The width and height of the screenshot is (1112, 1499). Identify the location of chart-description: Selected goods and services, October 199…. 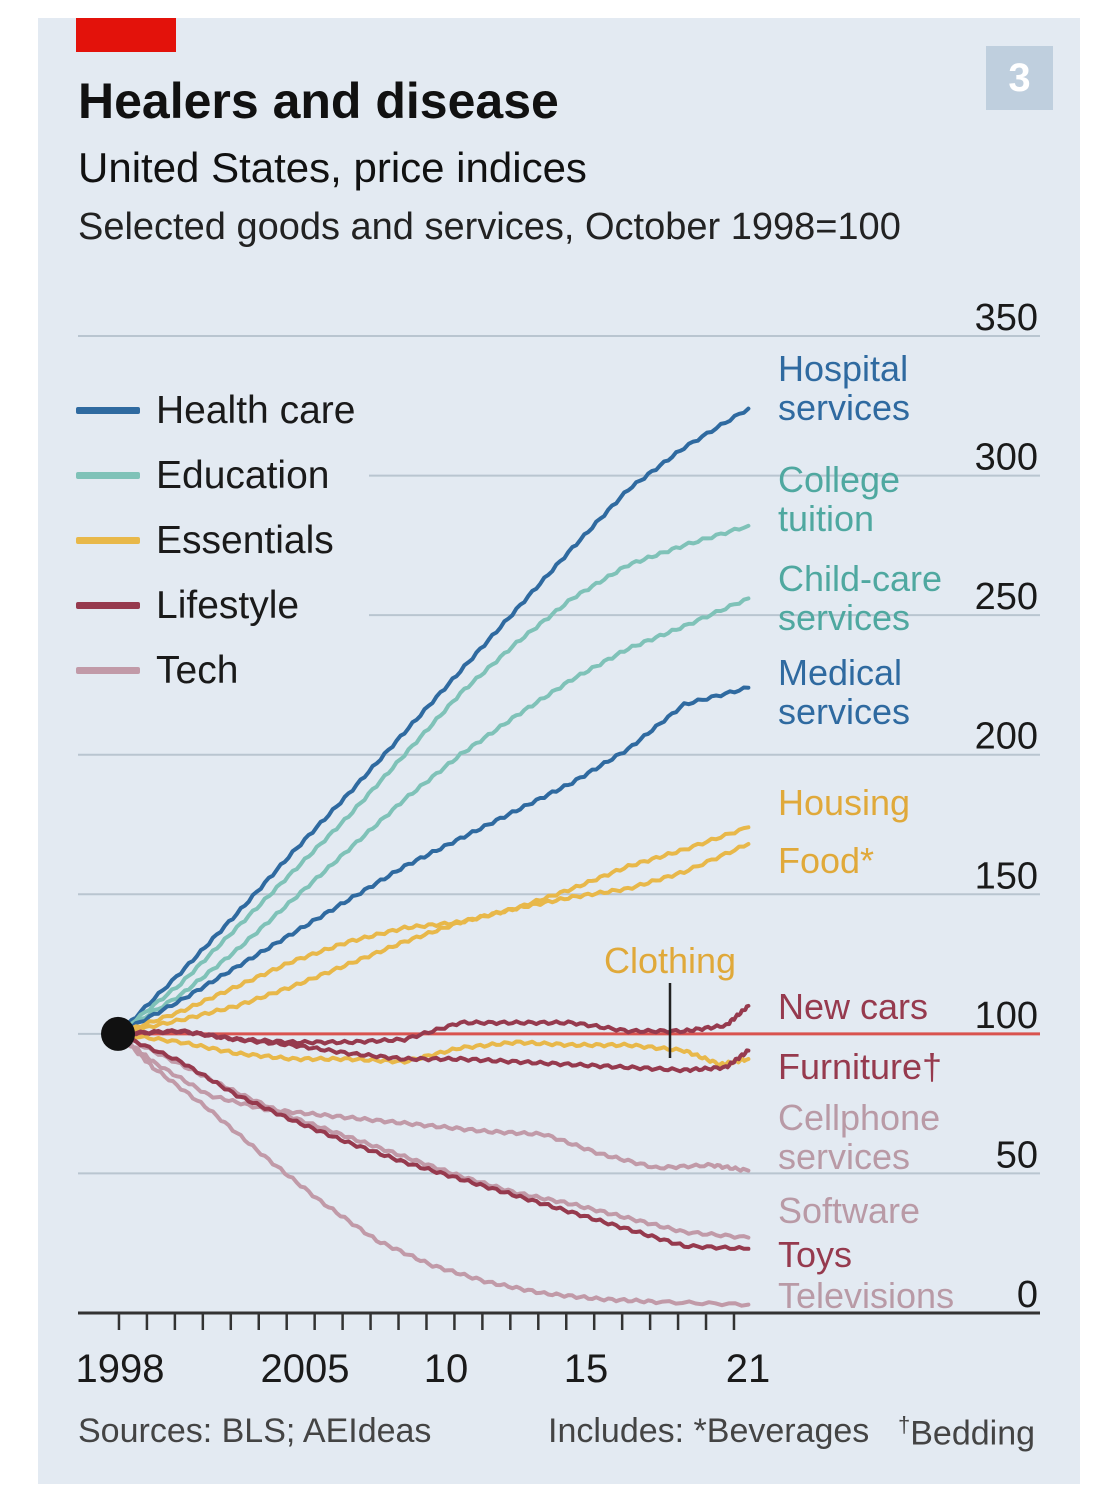
(489, 227).